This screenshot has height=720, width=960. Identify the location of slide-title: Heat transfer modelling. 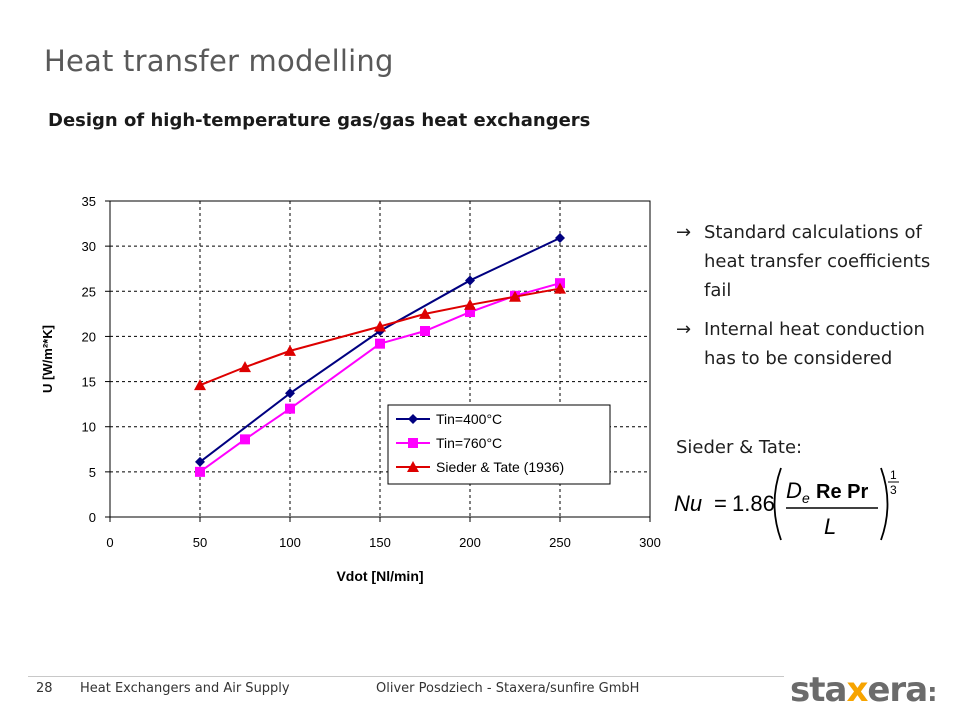
(219, 61).